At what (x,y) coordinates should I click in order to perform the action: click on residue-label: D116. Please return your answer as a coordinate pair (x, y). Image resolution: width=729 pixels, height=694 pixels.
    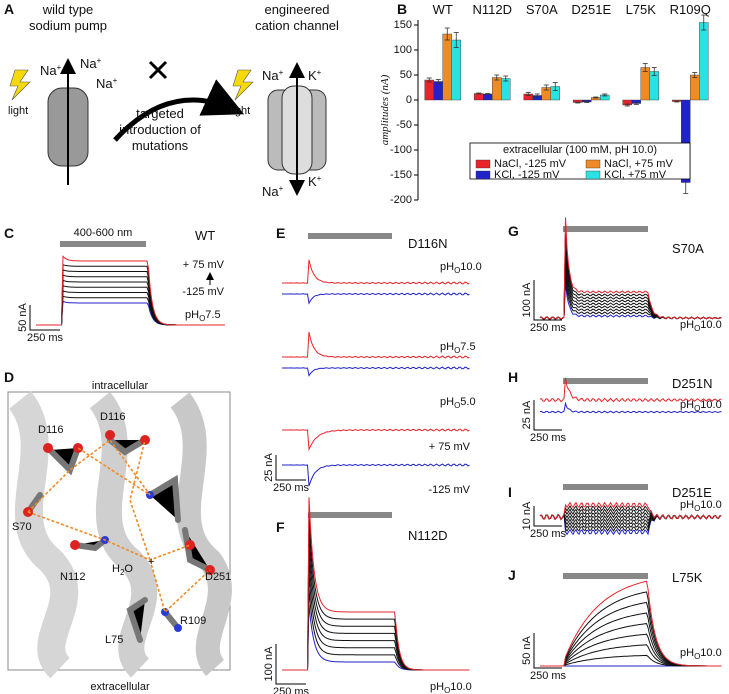
    Looking at the image, I should click on (112, 417).